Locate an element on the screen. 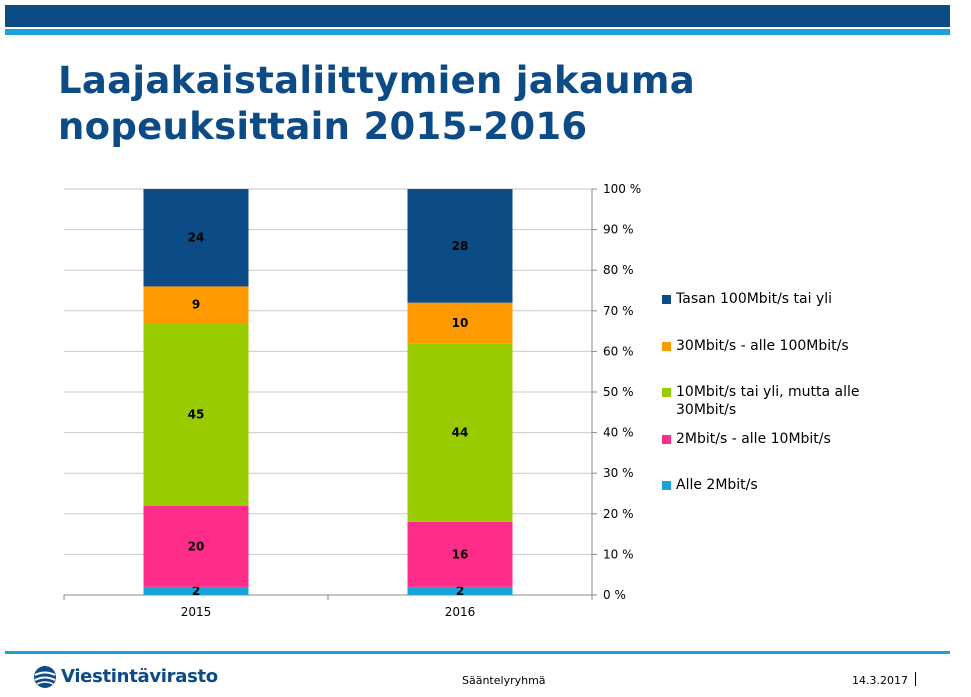 The image size is (971, 697). y-tick-label: 90 % is located at coordinates (618, 230).